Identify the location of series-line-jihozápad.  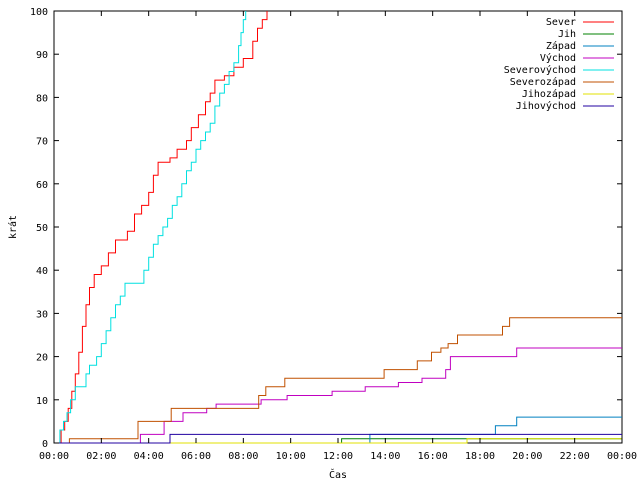
(338, 441).